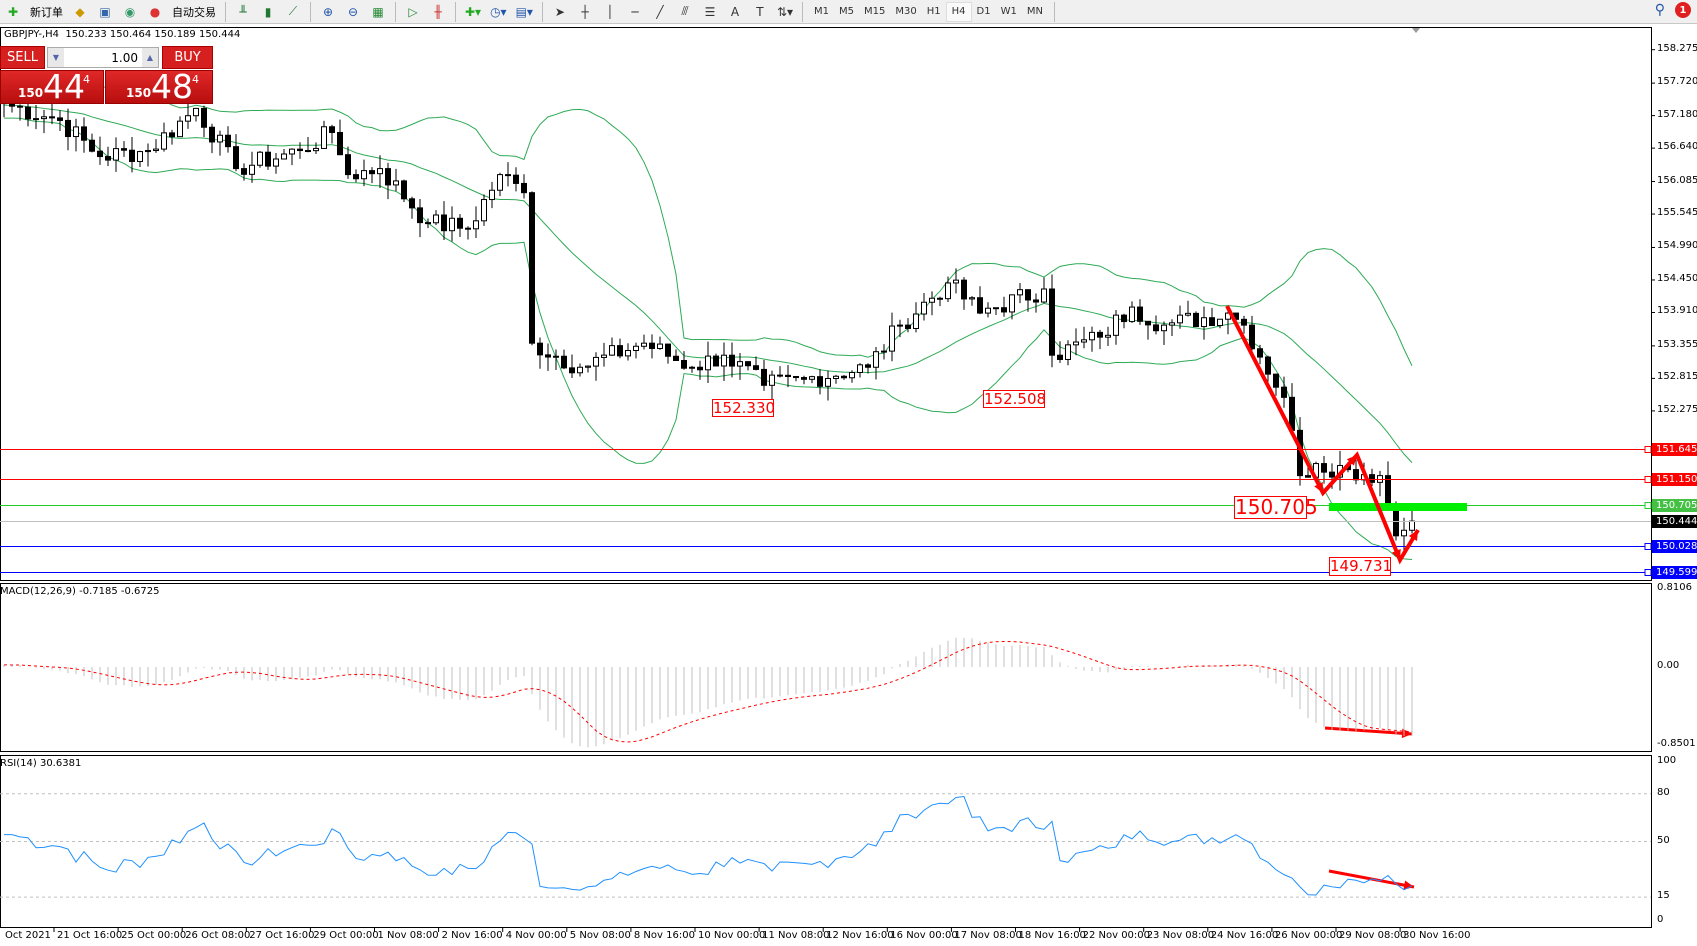  Describe the element at coordinates (124, 57) in the screenshot. I see `lot-value: 1.00` at that location.